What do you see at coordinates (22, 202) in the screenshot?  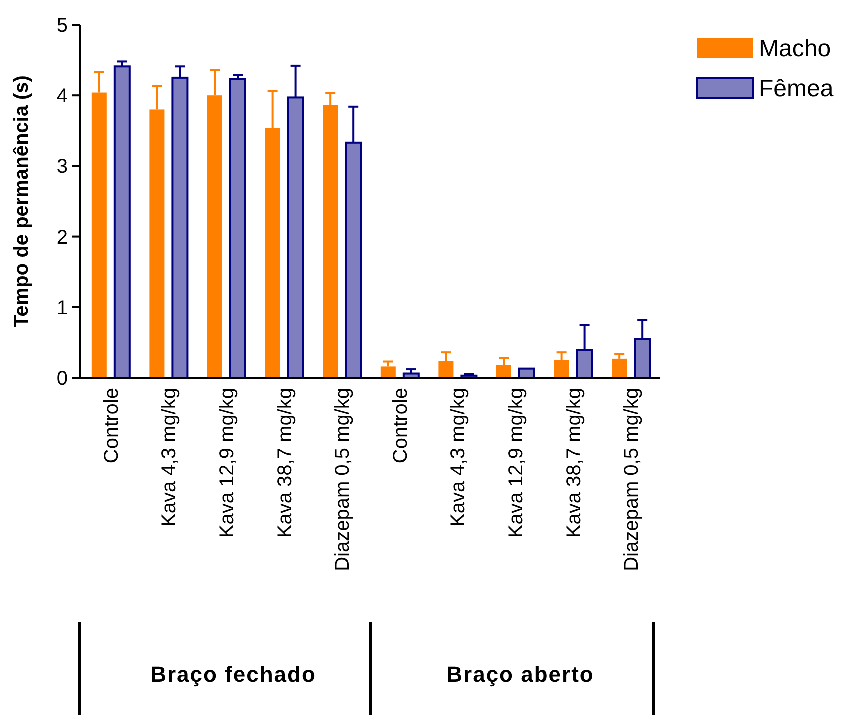 I see `y-axis-title: Tempo de permanência (s)` at bounding box center [22, 202].